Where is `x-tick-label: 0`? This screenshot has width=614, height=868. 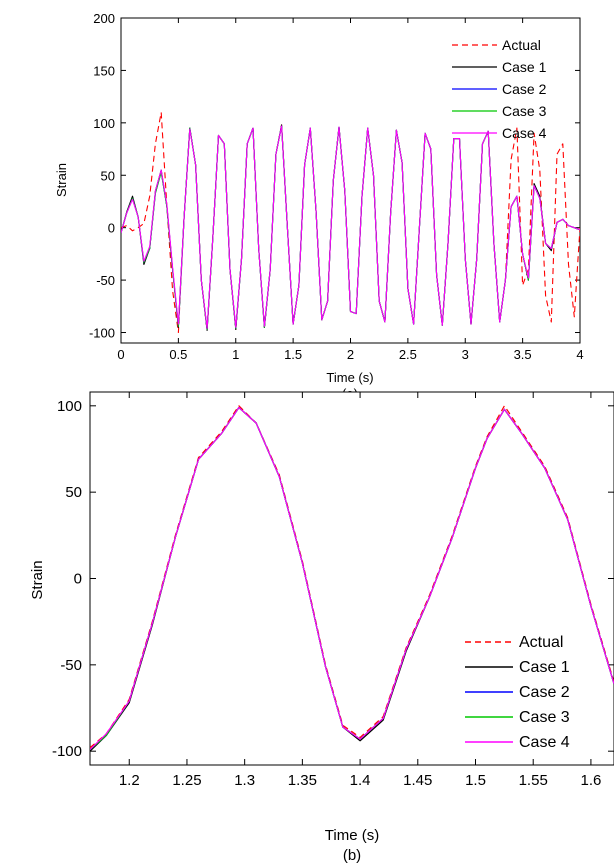
x-tick-label: 0 is located at coordinates (120, 354).